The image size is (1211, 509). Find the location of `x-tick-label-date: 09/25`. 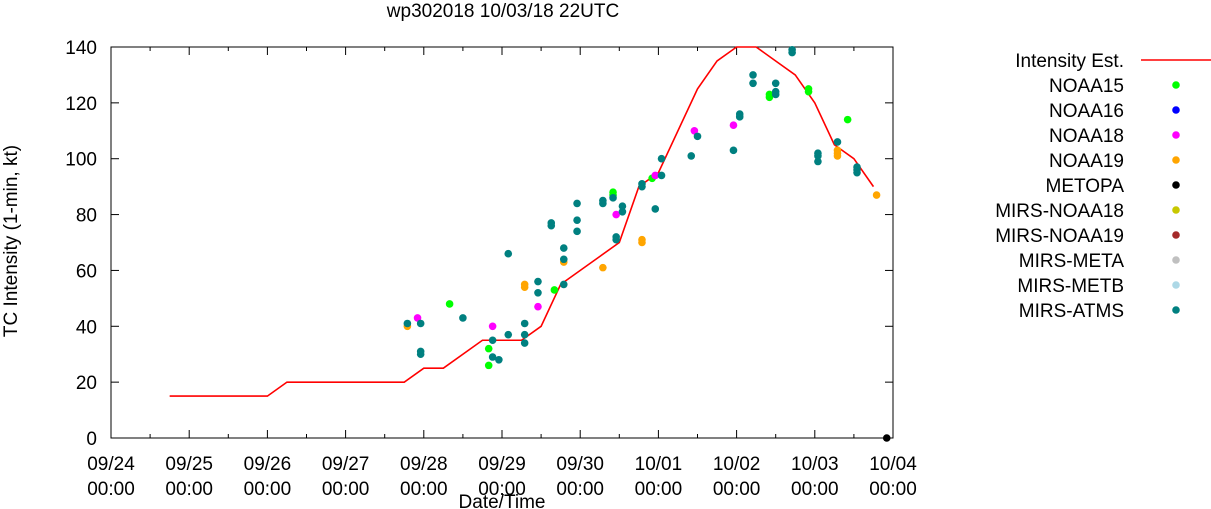

x-tick-label-date: 09/25 is located at coordinates (189, 464).